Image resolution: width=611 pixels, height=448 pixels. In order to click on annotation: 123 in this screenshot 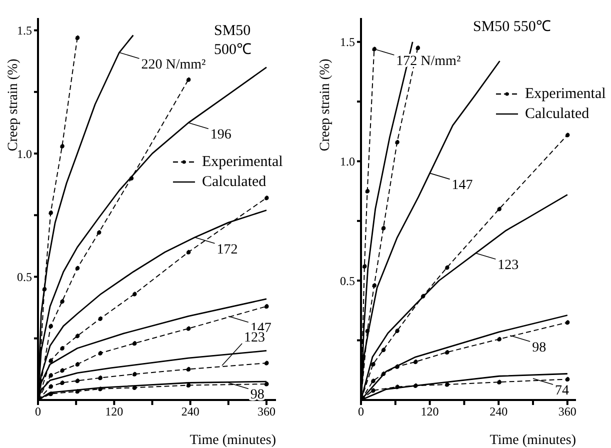, I will do `click(508, 266)`.